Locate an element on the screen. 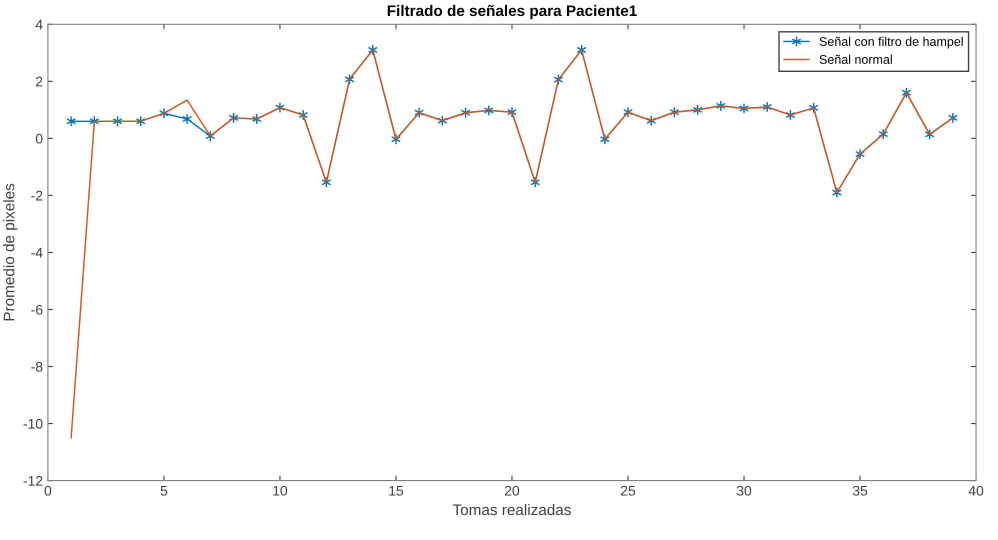 The width and height of the screenshot is (998, 540). x-tick-label: 0 is located at coordinates (48, 491).